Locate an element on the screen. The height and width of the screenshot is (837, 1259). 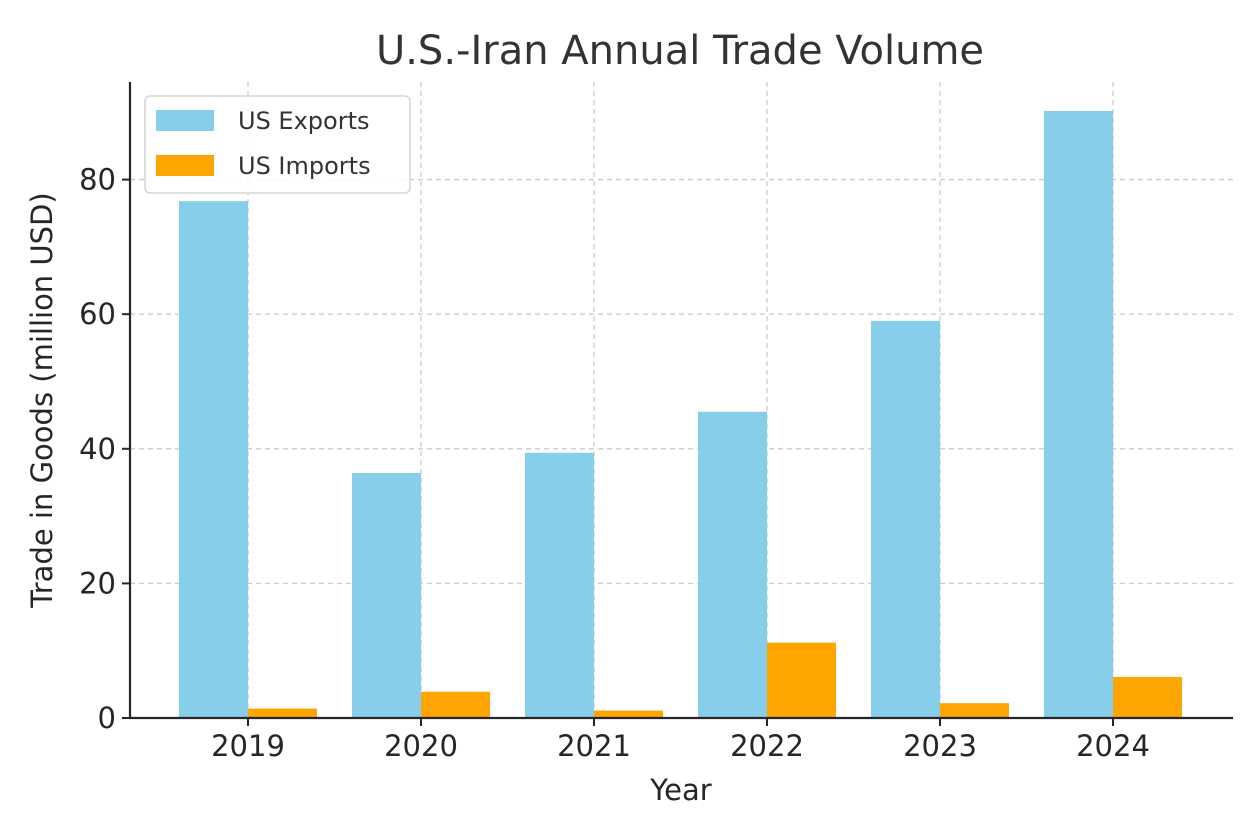
bar-us-exports-2020 is located at coordinates (386, 595).